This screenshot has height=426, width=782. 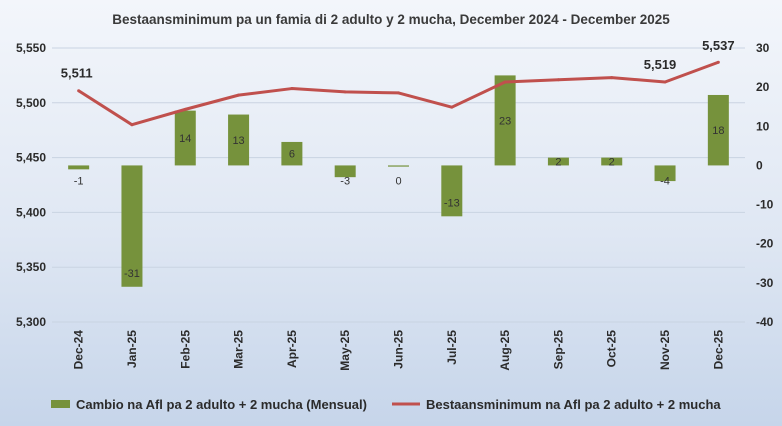 I want to click on x-axis-tick-label: Jan-25, so click(x=132, y=349).